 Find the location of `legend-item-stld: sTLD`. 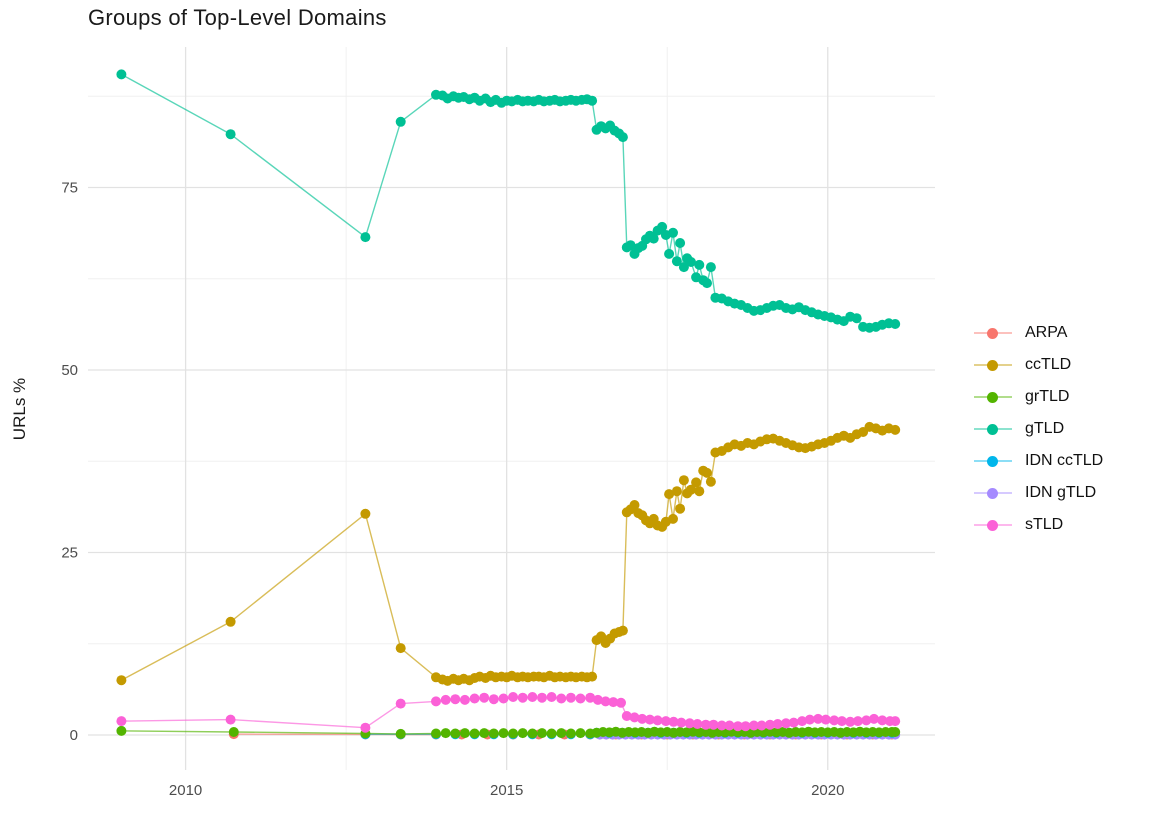

legend-item-stld: sTLD is located at coordinates (1038, 525).